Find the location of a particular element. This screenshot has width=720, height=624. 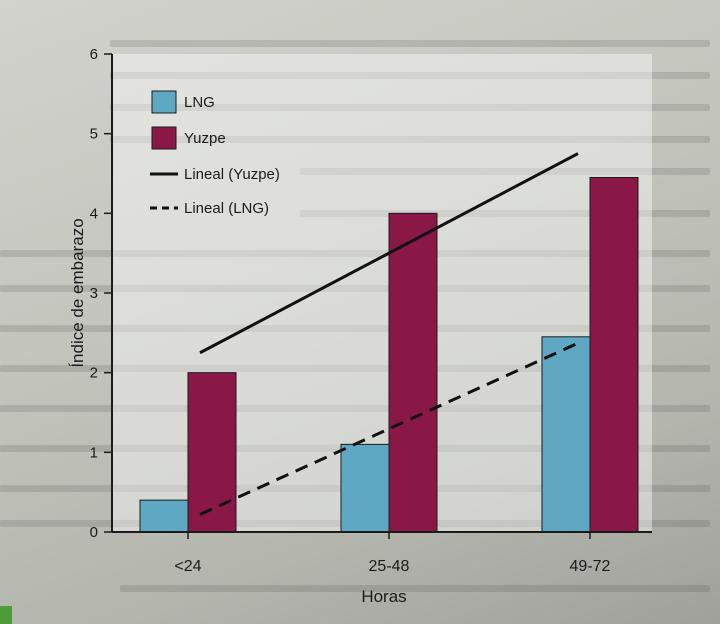

x-axis-title: Horas is located at coordinates (383, 596).